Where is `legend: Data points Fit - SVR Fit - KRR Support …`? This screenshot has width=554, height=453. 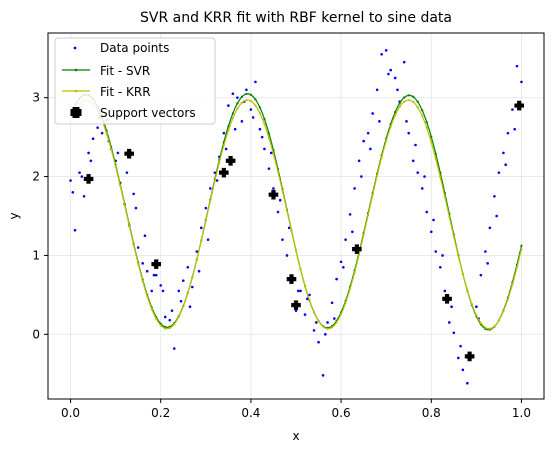
legend: Data points Fit - SVR Fit - KRR Support … is located at coordinates (135, 81).